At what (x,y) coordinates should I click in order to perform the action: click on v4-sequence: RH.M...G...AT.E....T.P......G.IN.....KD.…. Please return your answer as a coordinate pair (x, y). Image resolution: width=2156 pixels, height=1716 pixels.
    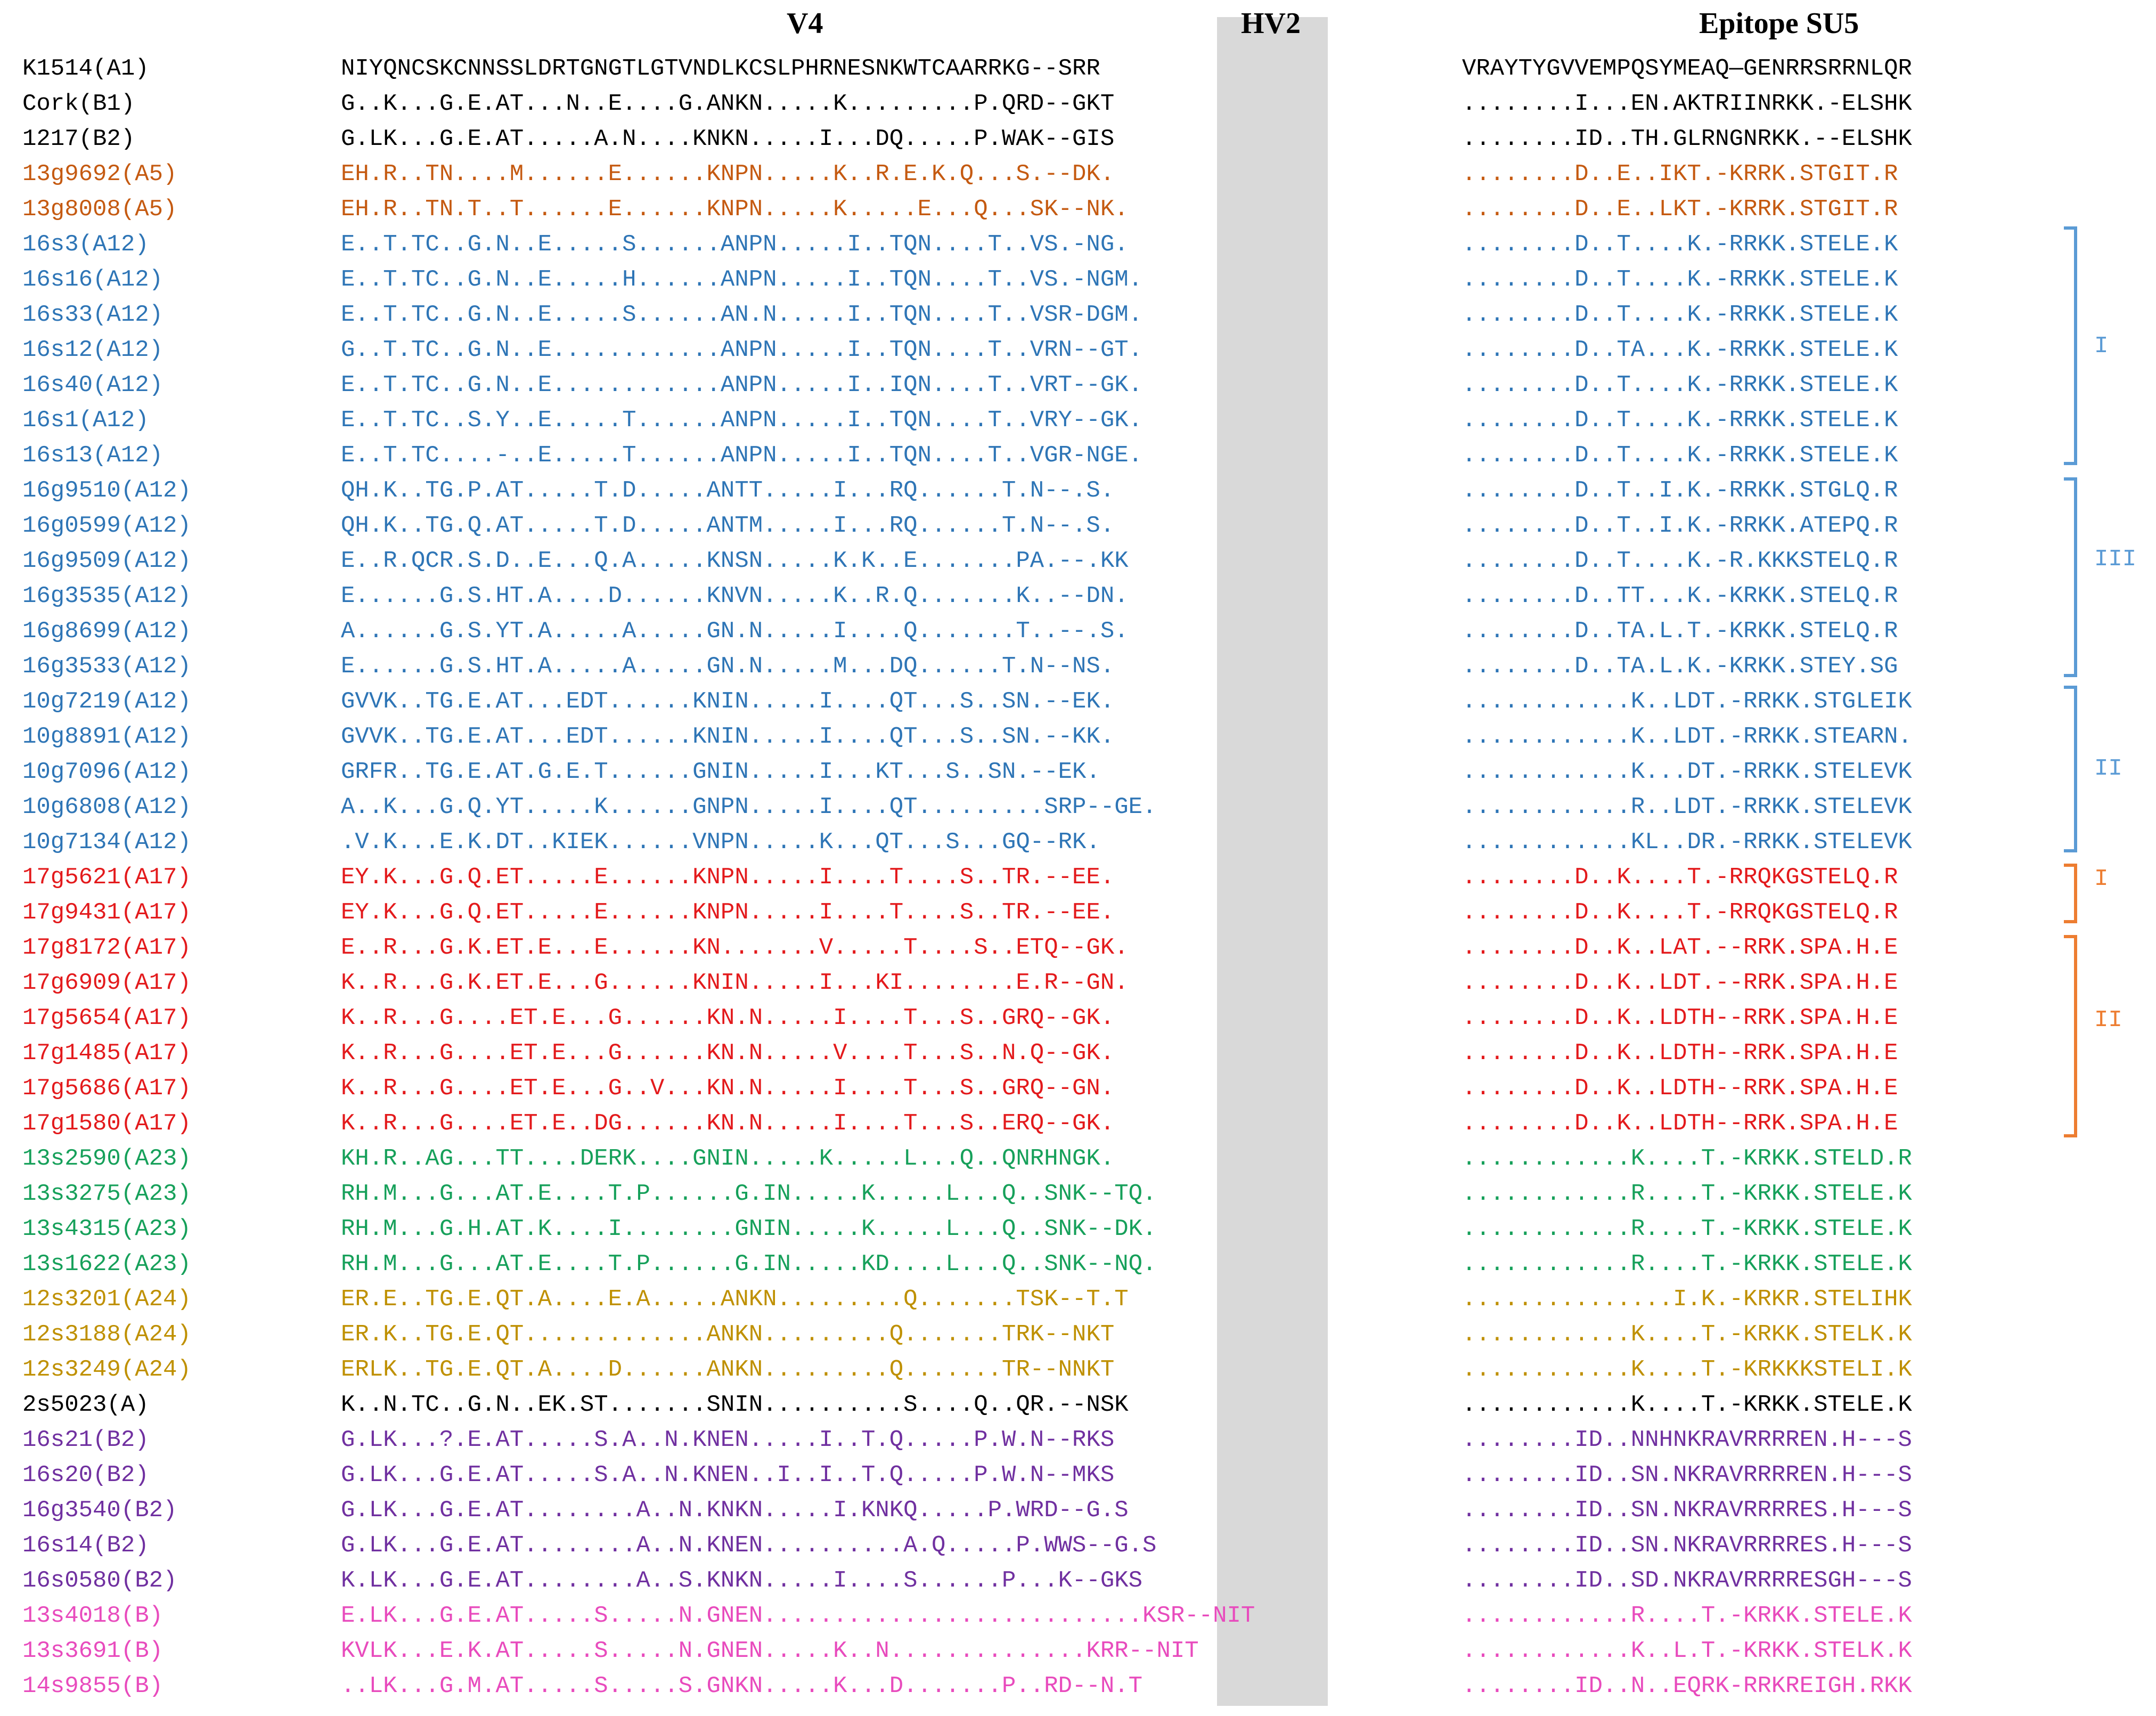
    Looking at the image, I should click on (749, 1264).